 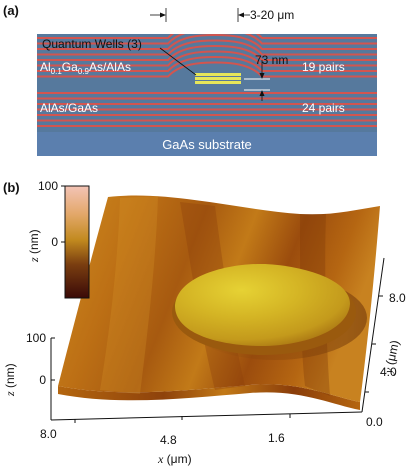 I want to click on quantum-wells, so click(x=218, y=78).